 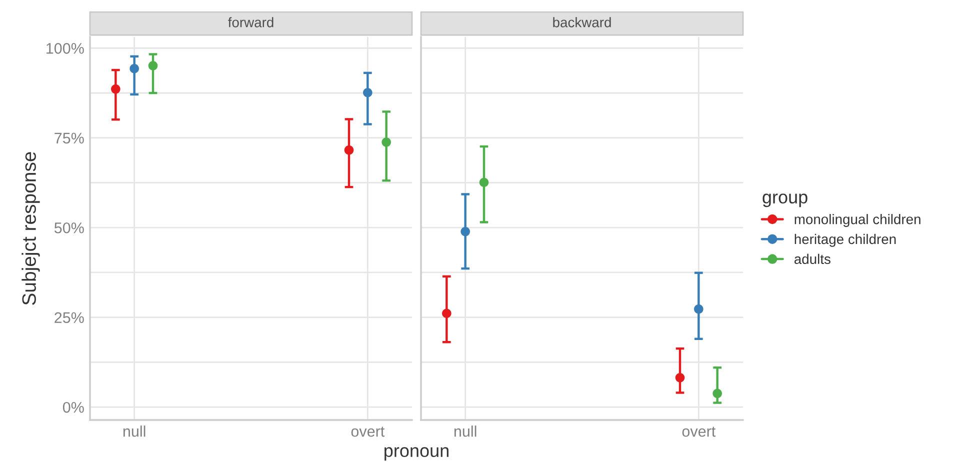 What do you see at coordinates (31, 228) in the screenshot?
I see `y-axis-title: Subjejct response` at bounding box center [31, 228].